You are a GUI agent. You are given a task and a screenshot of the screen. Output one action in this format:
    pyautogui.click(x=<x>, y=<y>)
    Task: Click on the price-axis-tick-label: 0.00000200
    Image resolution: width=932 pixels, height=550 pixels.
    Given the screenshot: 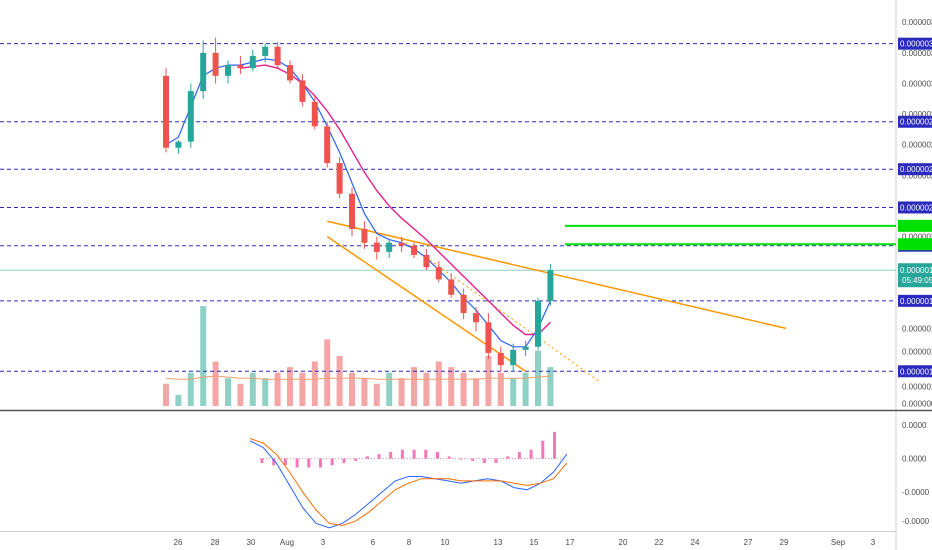 What is the action you would take?
    pyautogui.click(x=917, y=237)
    